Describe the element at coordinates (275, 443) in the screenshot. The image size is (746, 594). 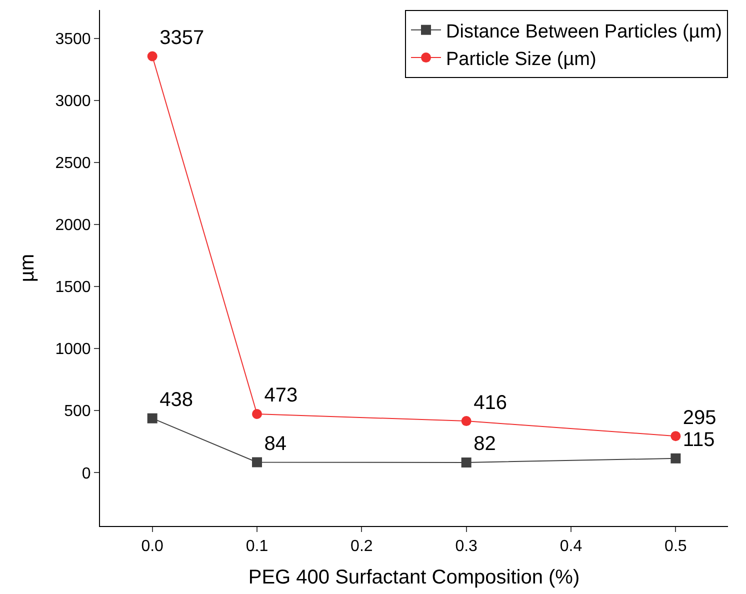
I see `data-label: 84` at that location.